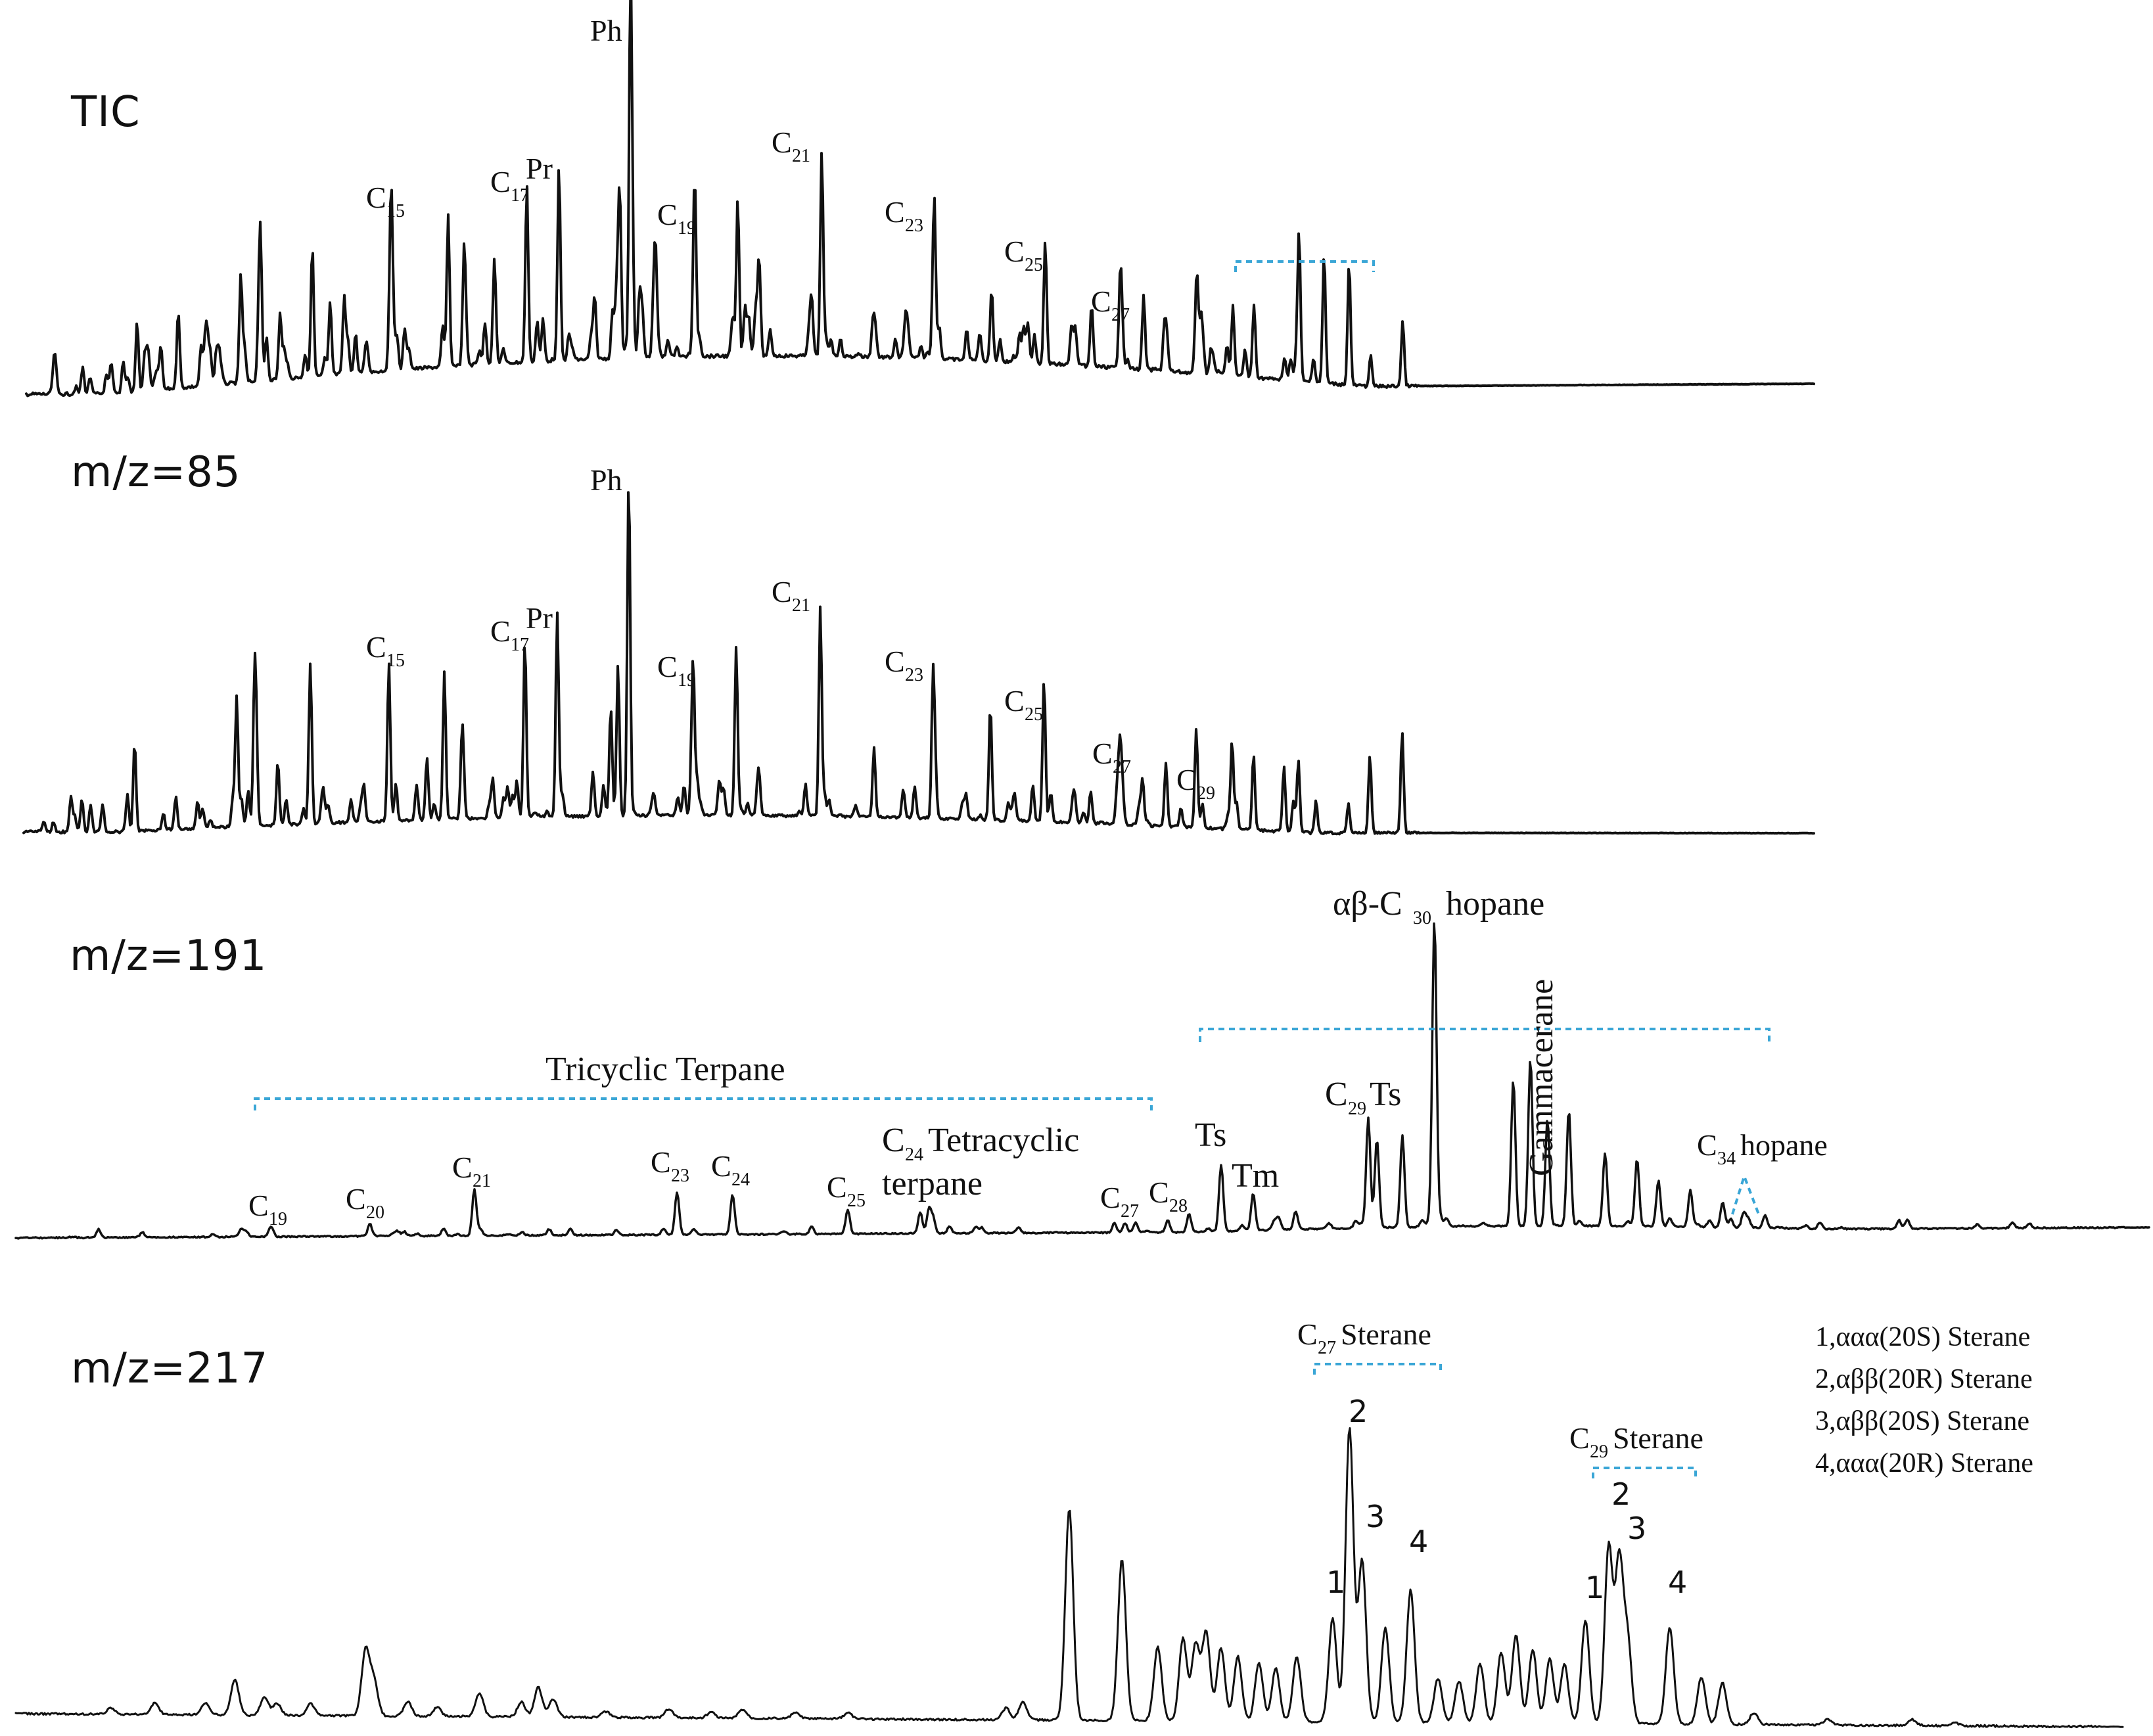  Describe the element at coordinates (1110, 305) in the screenshot. I see `peak-label-tic-c27: C 27` at that location.